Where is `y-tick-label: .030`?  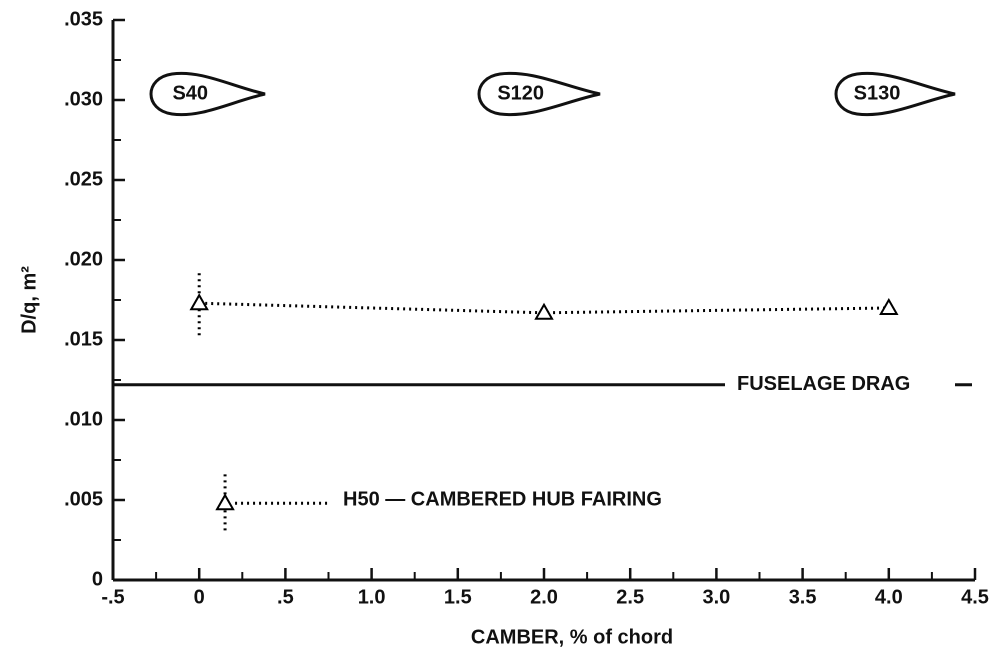
y-tick-label: .030 is located at coordinates (83, 99).